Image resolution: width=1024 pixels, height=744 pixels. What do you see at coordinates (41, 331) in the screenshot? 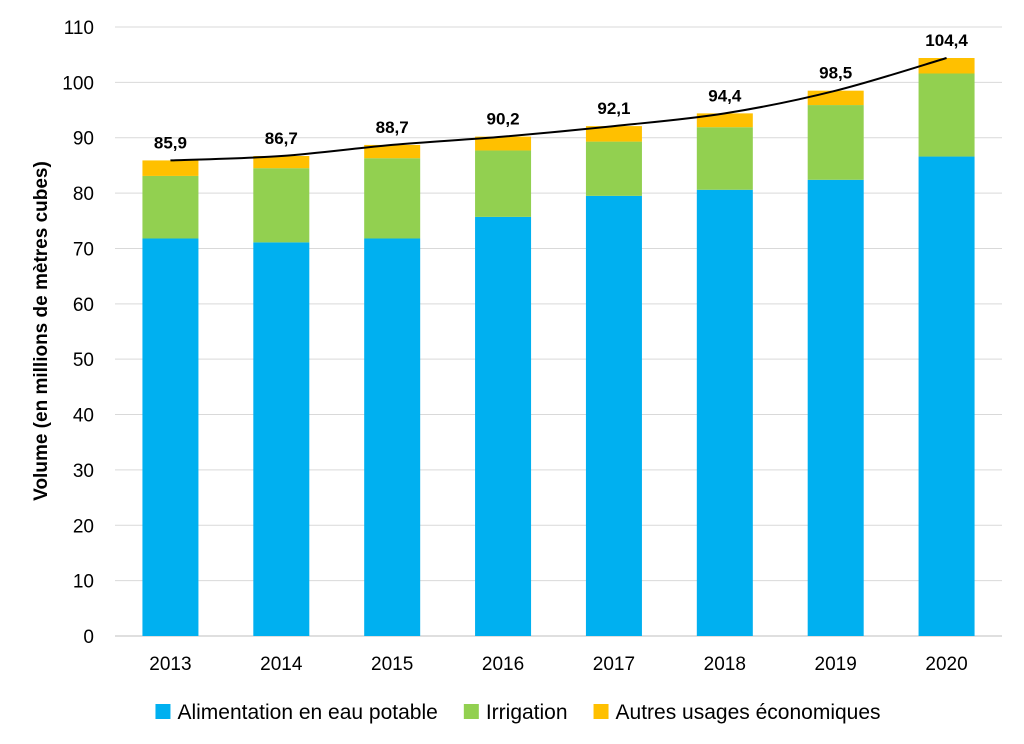
I see `y-axis-title: Volume (en millions de mètres cubes)` at bounding box center [41, 331].